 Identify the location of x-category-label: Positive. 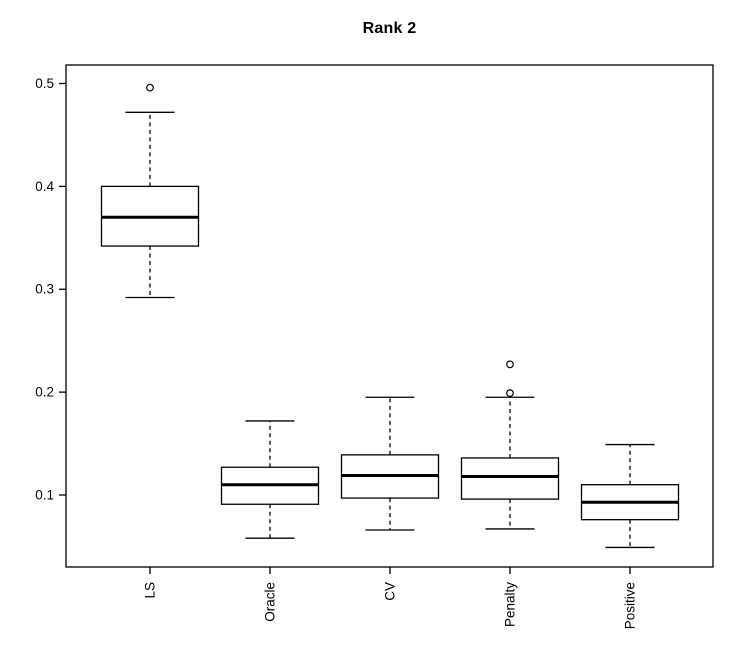
(629, 605).